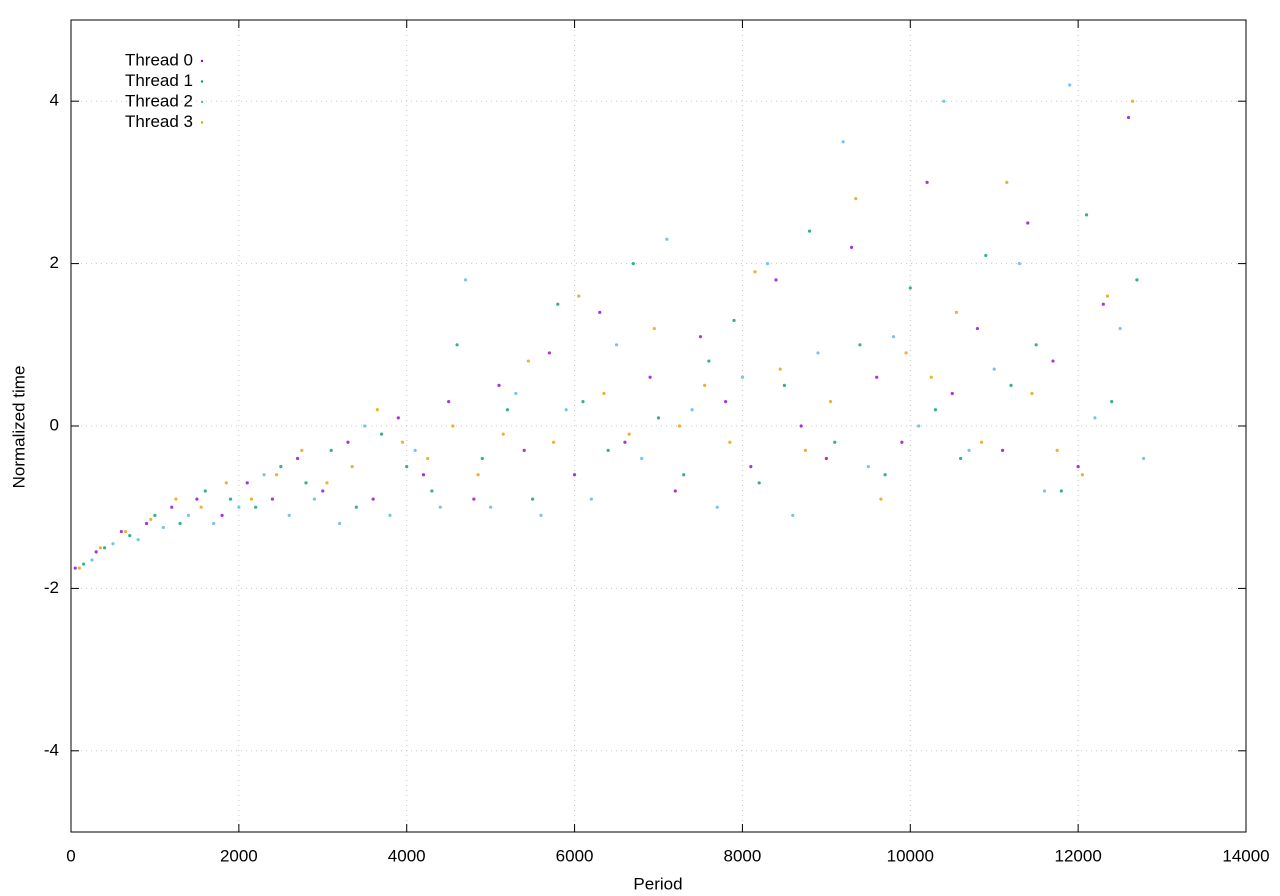  I want to click on x-tick-label: 6000, so click(575, 855).